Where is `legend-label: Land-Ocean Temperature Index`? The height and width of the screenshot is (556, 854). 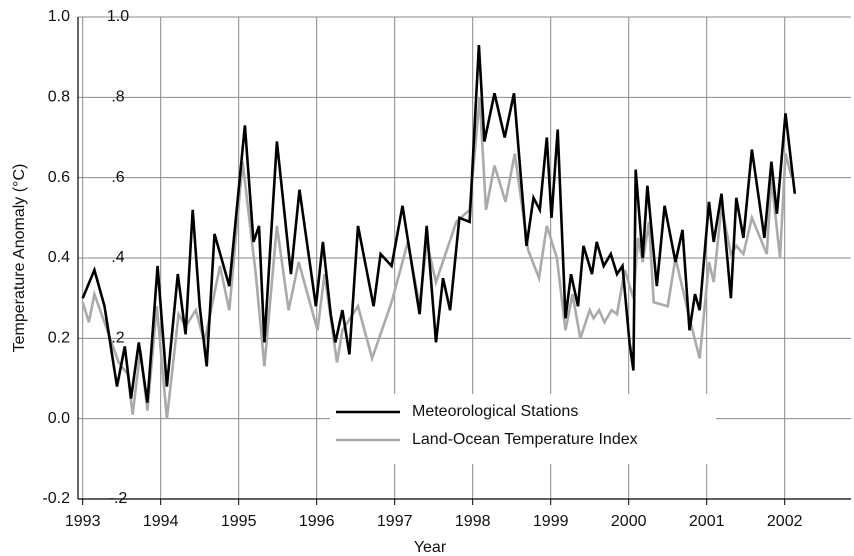 legend-label: Land-Ocean Temperature Index is located at coordinates (525, 439).